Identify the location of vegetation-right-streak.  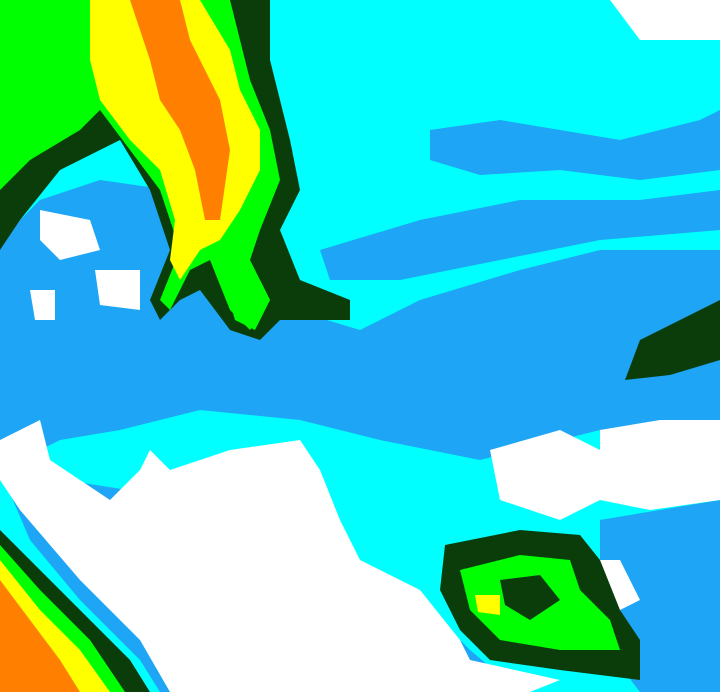
(672, 340).